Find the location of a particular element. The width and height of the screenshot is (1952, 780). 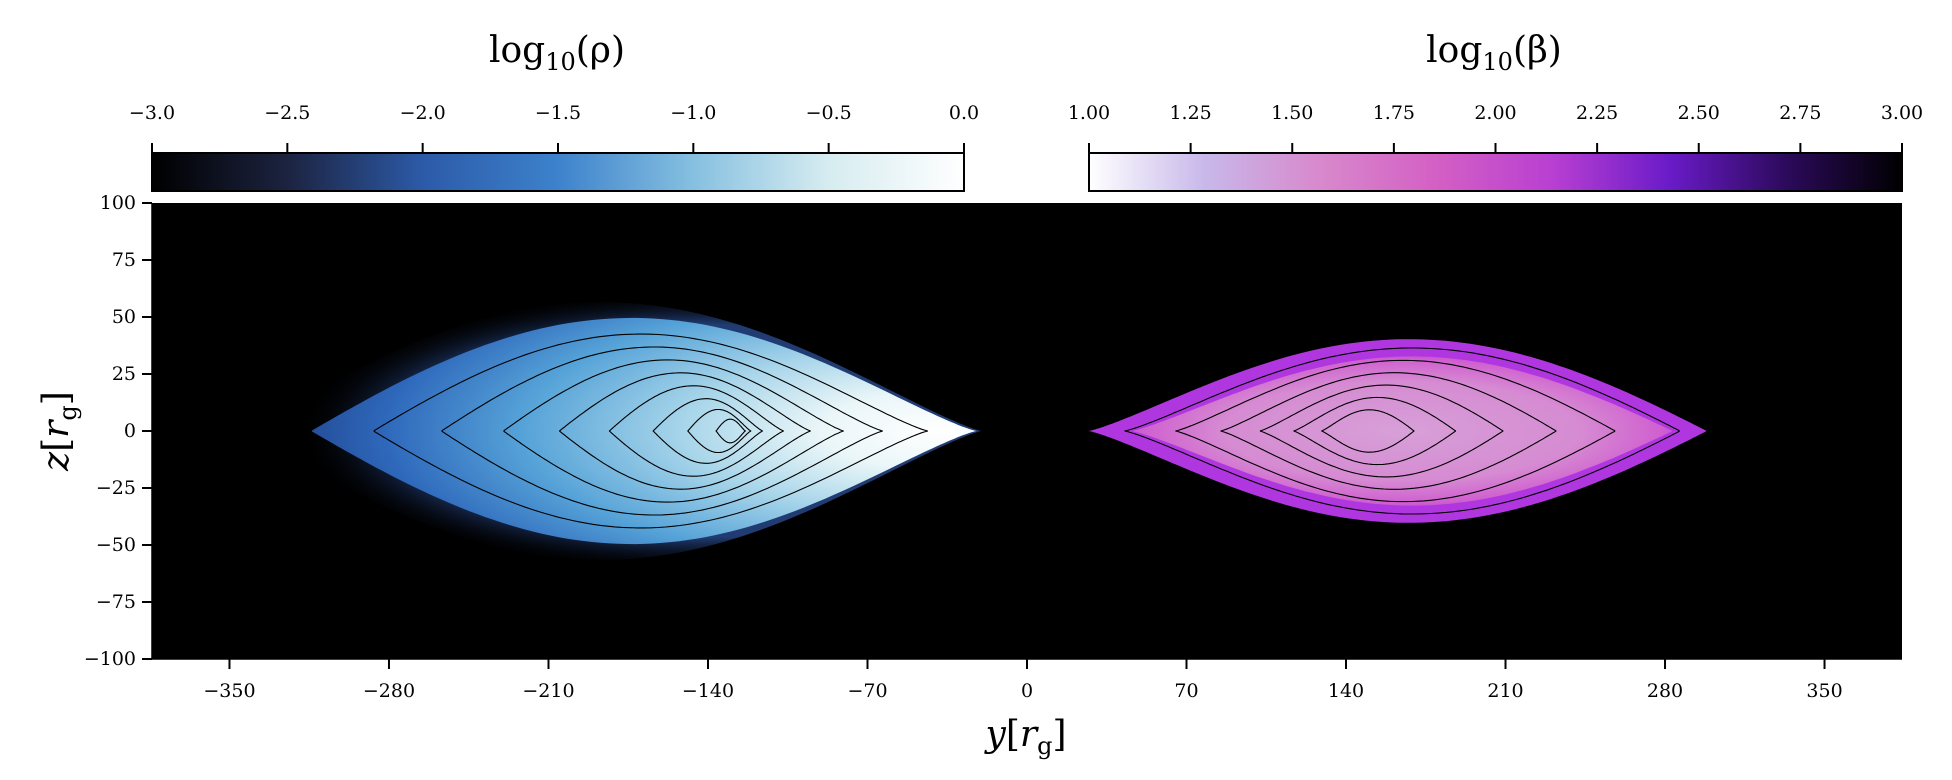

colorbar-rho is located at coordinates (558, 172).